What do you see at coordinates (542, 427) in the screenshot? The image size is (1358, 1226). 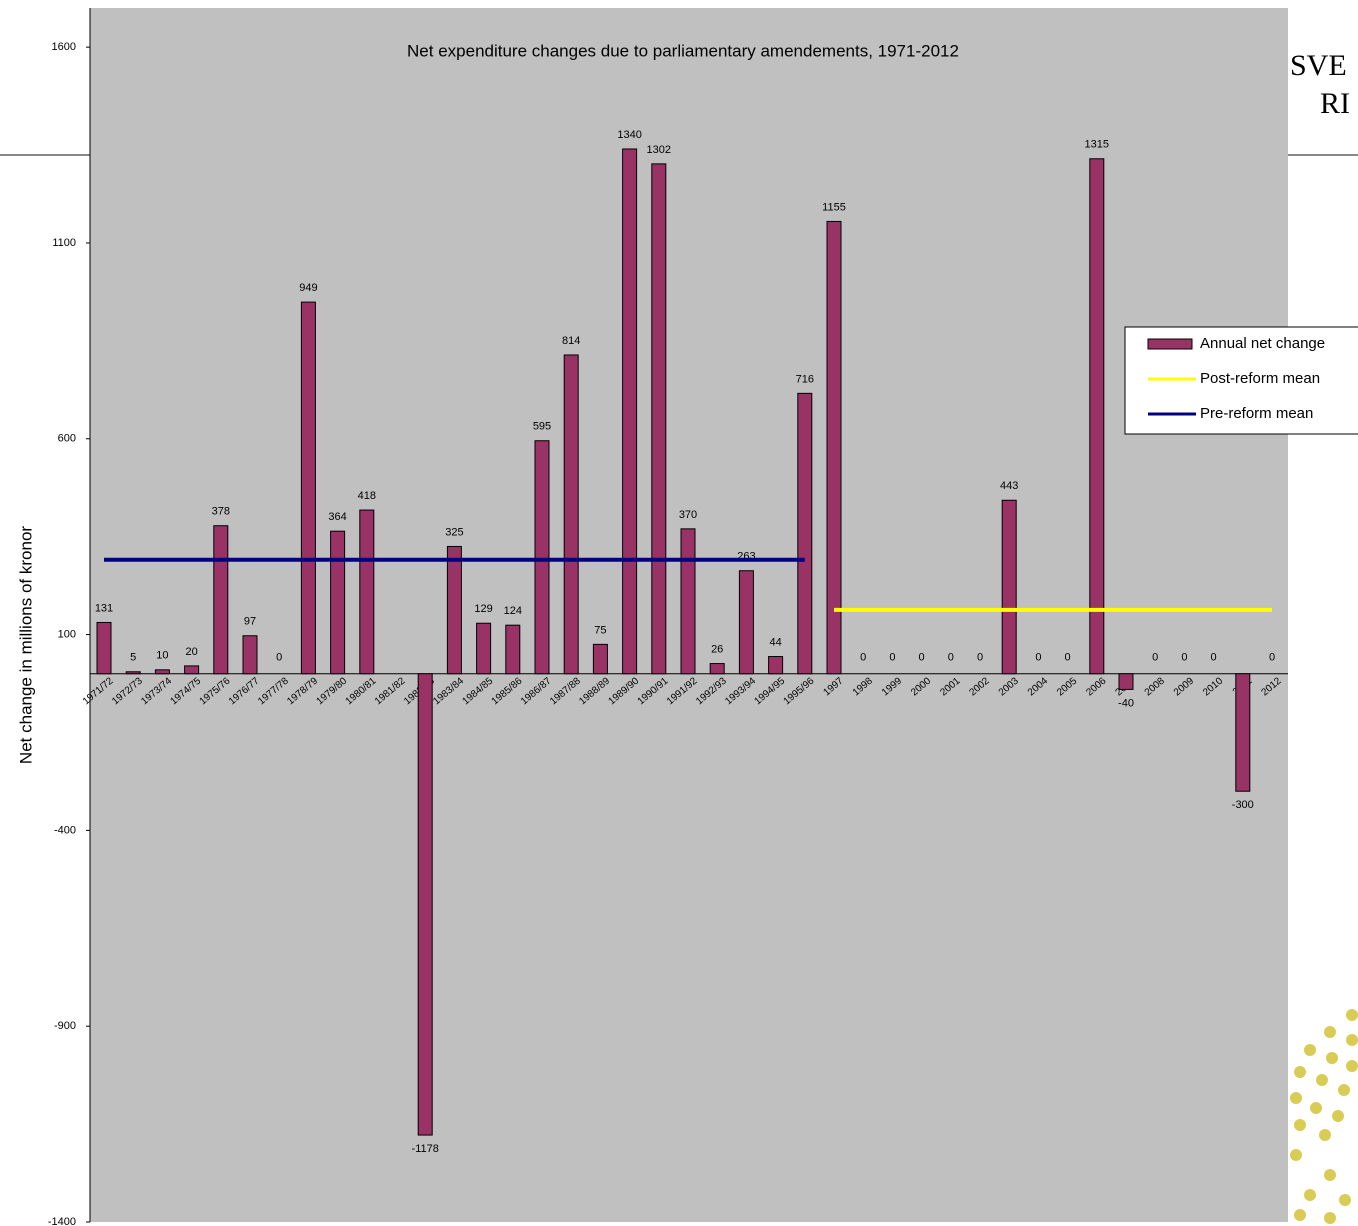 I see `data-label: 595` at bounding box center [542, 427].